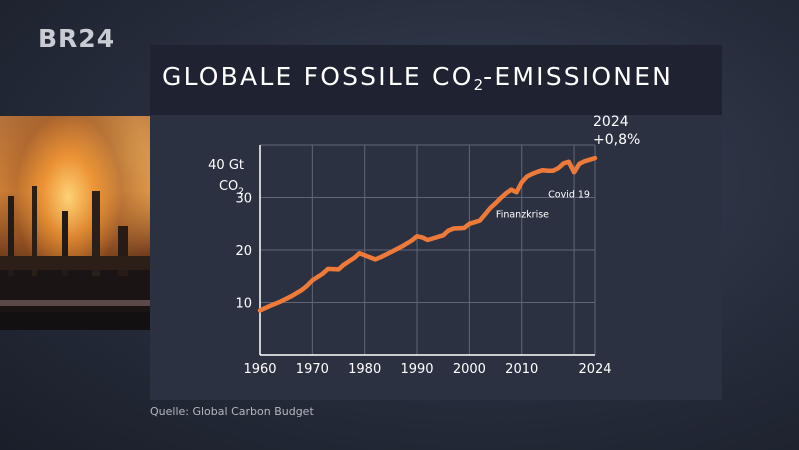 The height and width of the screenshot is (450, 799). Describe the element at coordinates (611, 122) in the screenshot. I see `annotation-year-2024: 2024` at that location.